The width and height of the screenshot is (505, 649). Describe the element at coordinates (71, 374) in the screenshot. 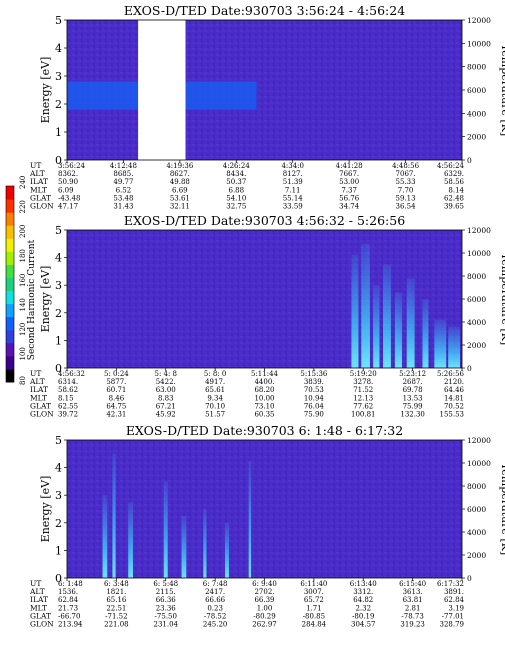

I see `orbit-value: 4:56:32` at that location.